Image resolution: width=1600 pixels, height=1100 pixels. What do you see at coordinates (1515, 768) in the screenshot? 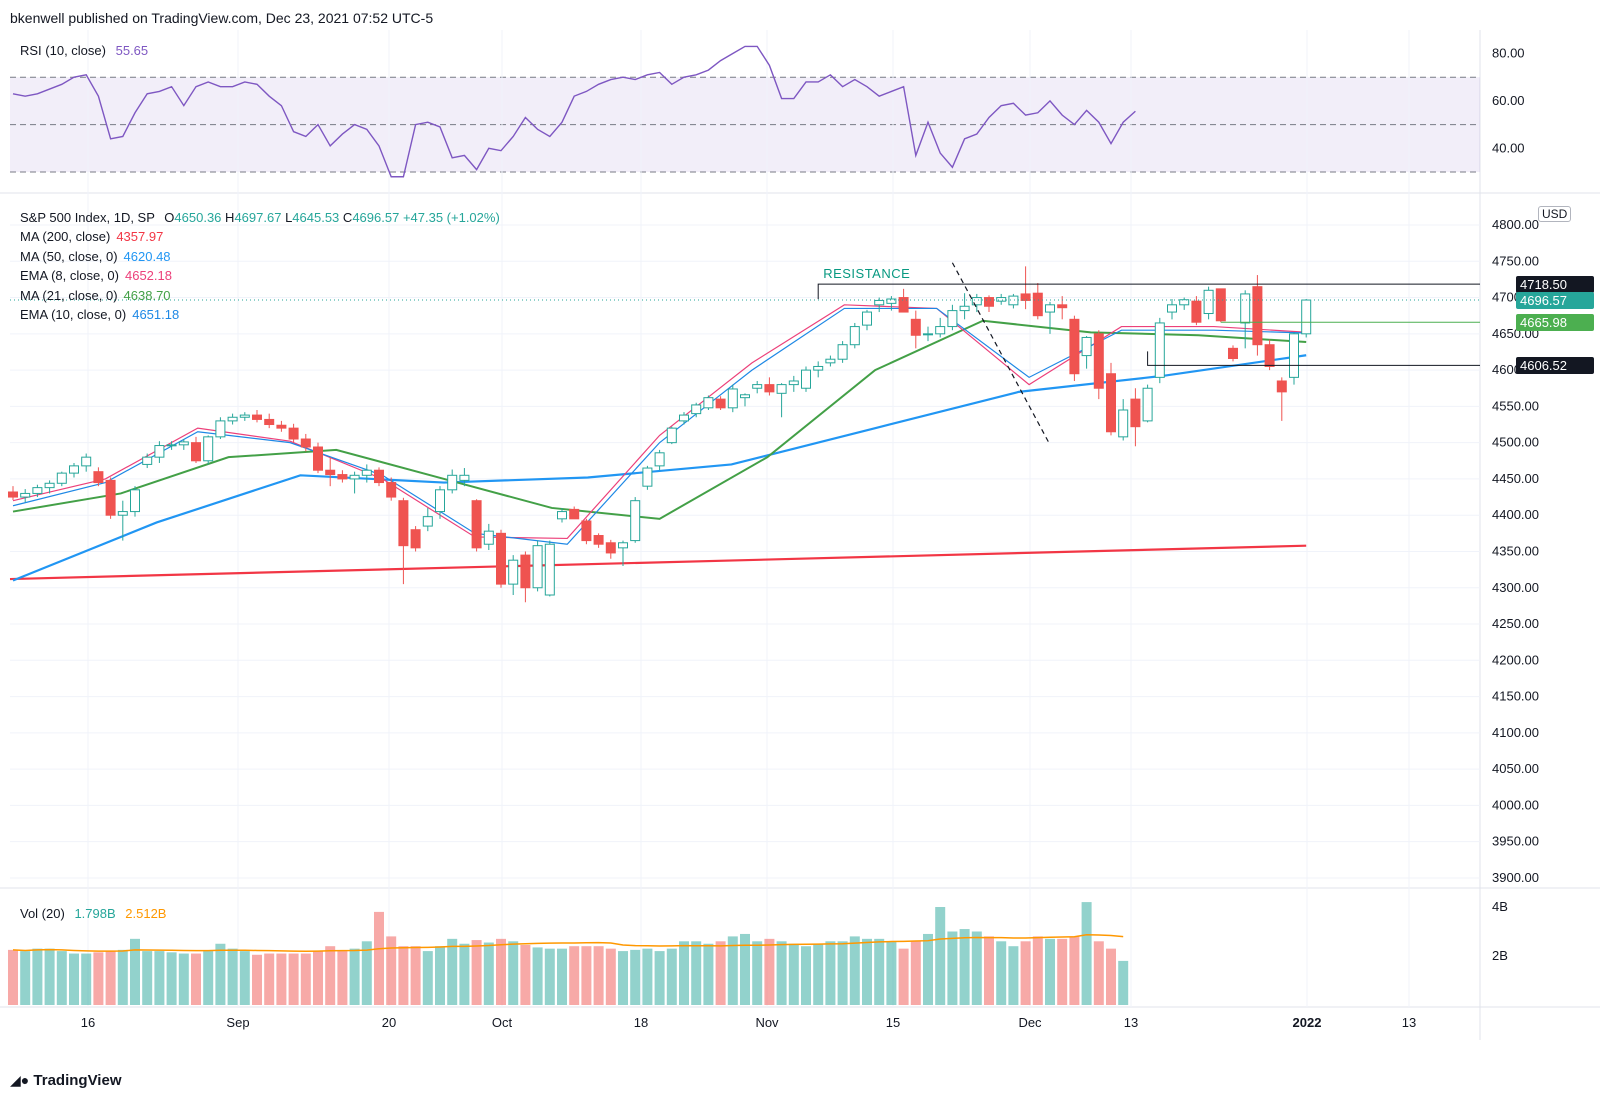
I see `price-tick-label: 4050.00` at bounding box center [1515, 768].